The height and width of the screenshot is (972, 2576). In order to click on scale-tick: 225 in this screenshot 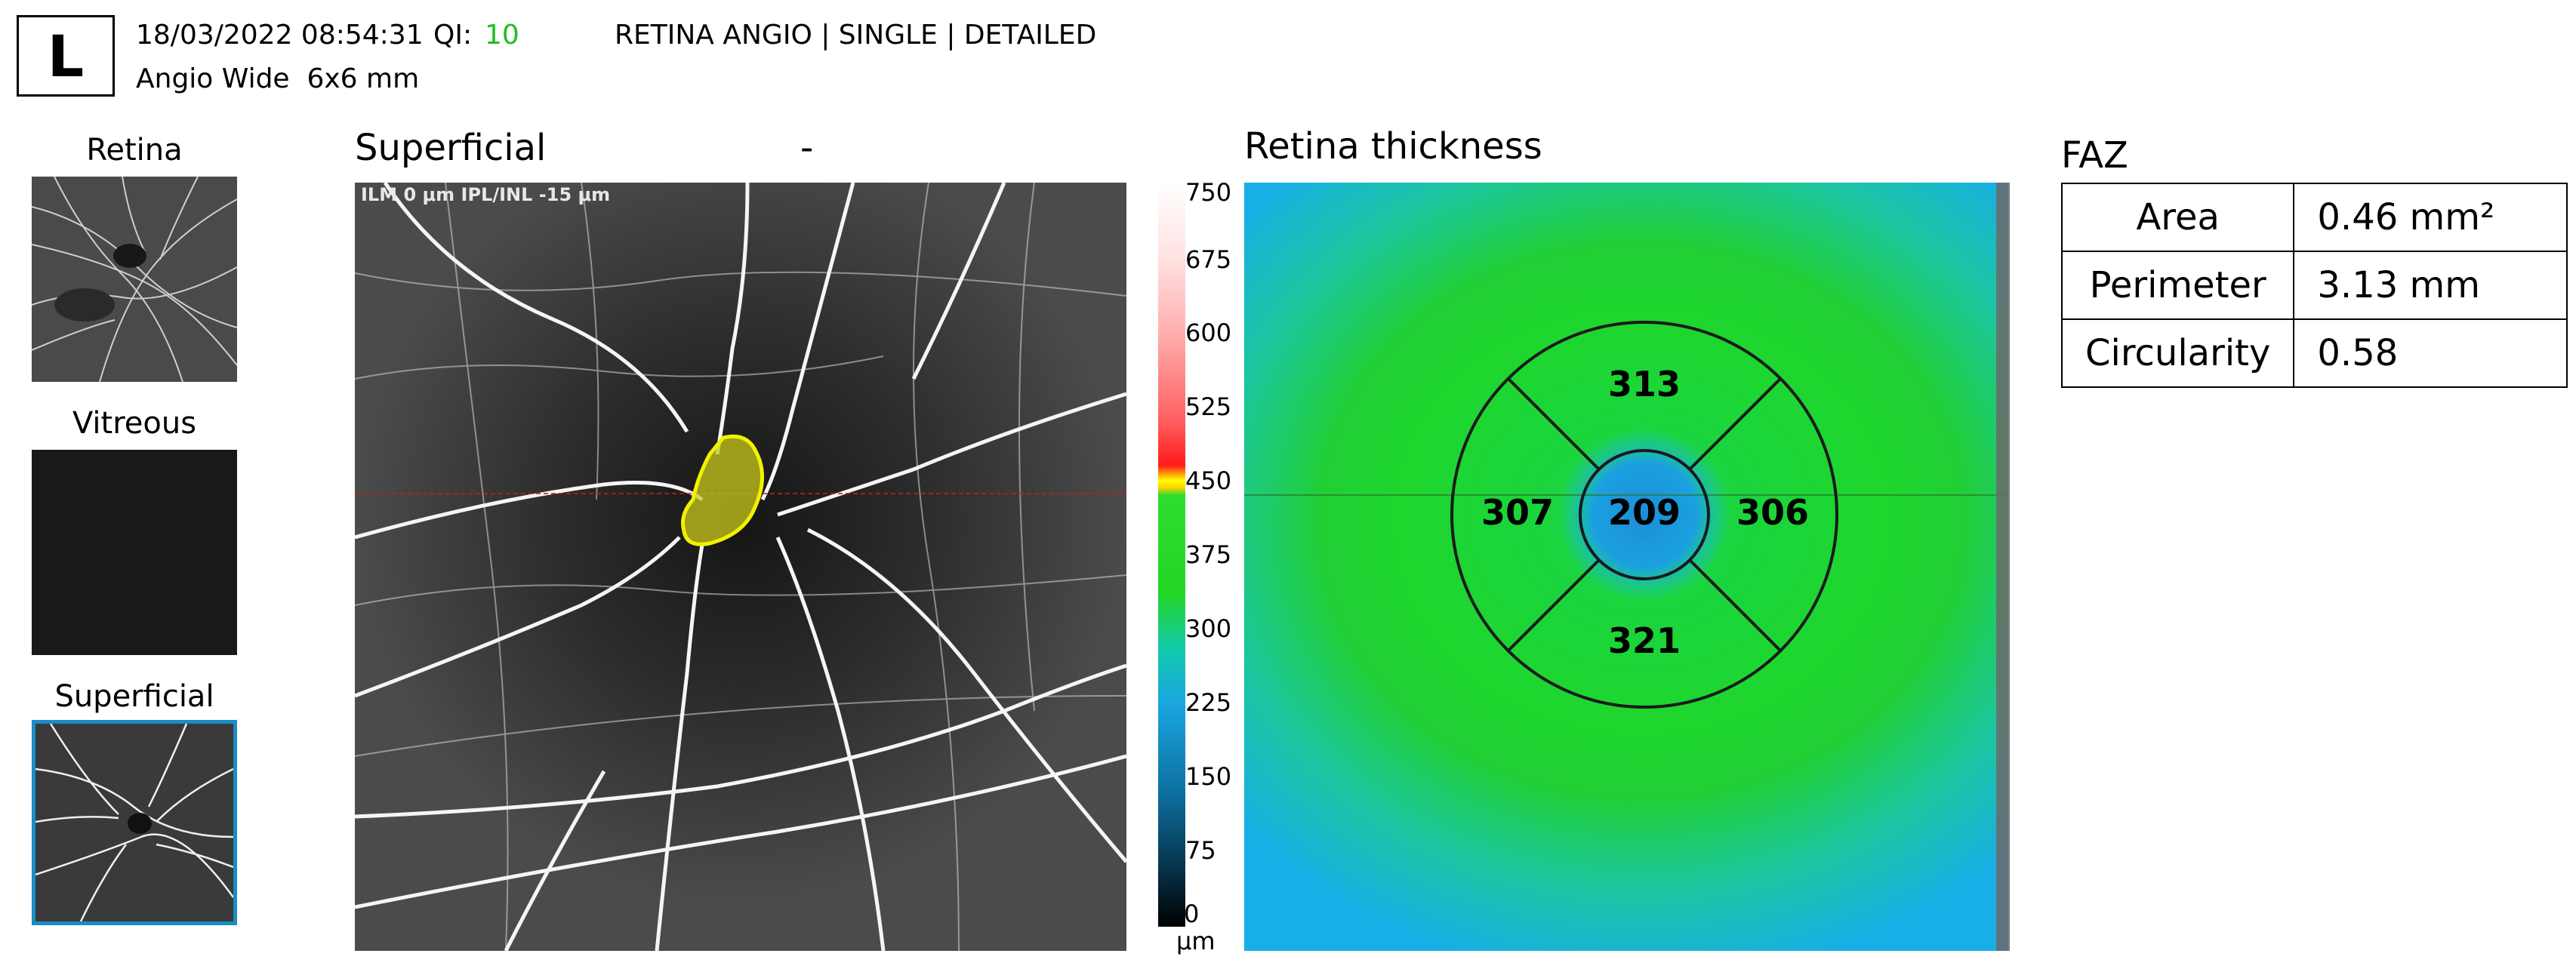, I will do `click(1208, 702)`.